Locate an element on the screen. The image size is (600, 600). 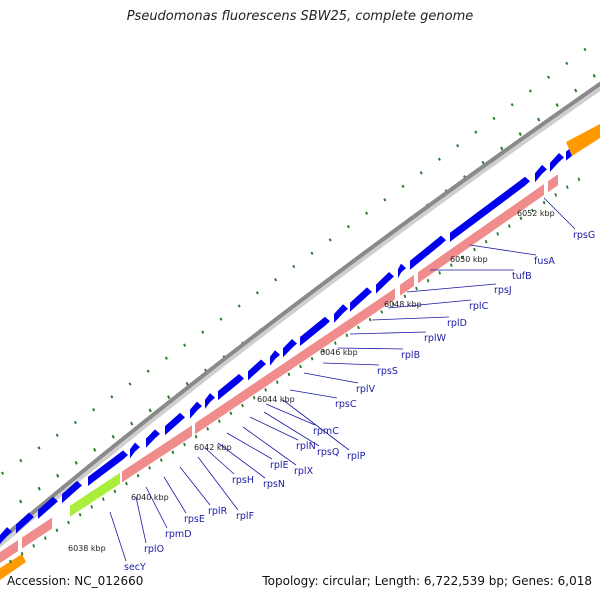
gene-label: rpmD is located at coordinates (178, 534).